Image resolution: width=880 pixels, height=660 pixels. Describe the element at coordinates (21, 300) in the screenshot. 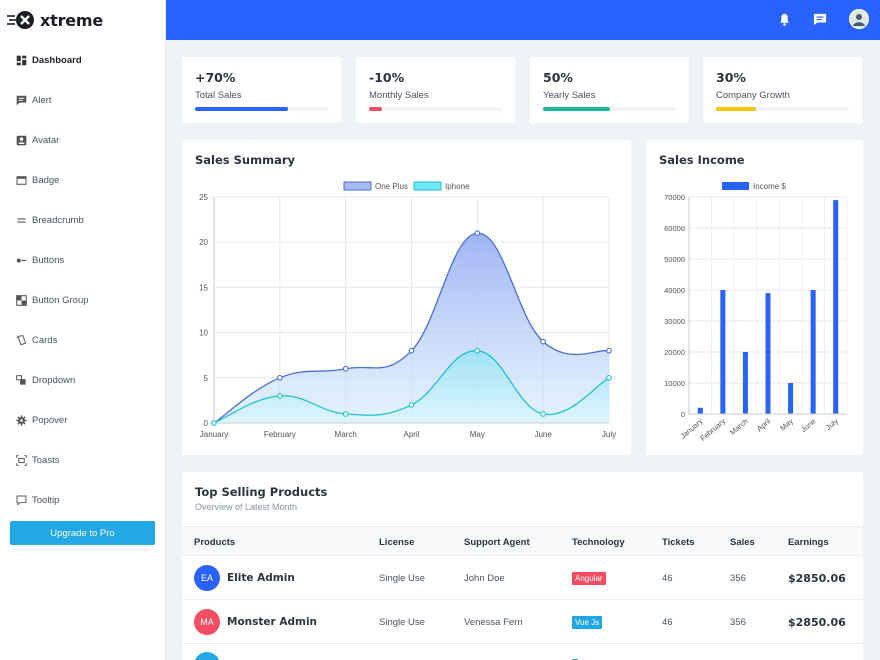

I see `button-group-icon` at that location.